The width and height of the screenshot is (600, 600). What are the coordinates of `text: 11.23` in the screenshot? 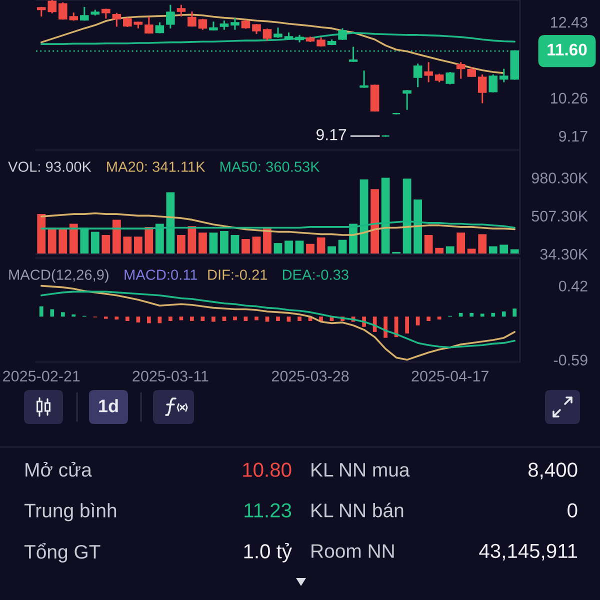 It's located at (268, 510).